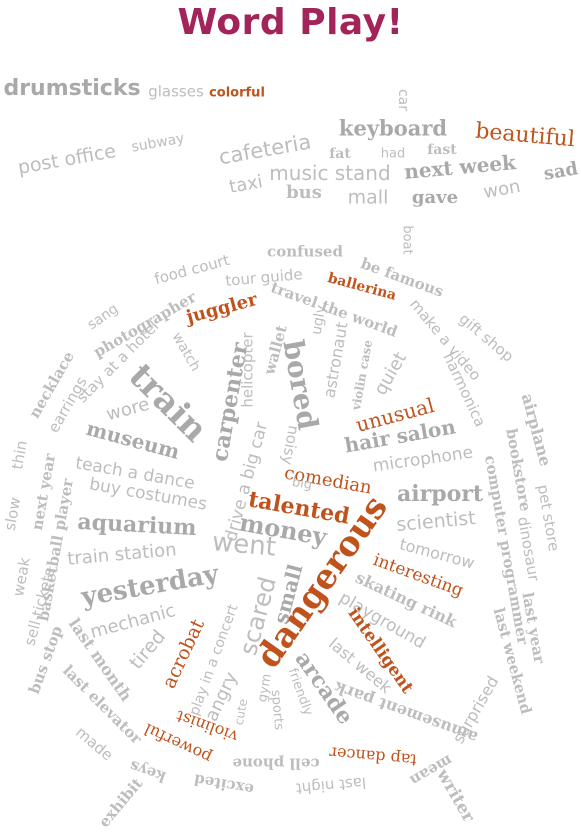  I want to click on word-gave: gave, so click(435, 197).